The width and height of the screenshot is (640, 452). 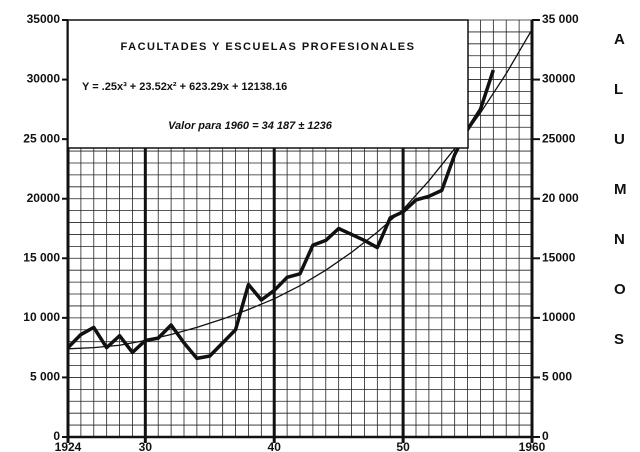 I want to click on y-tick-label: 20000, so click(x=44, y=198).